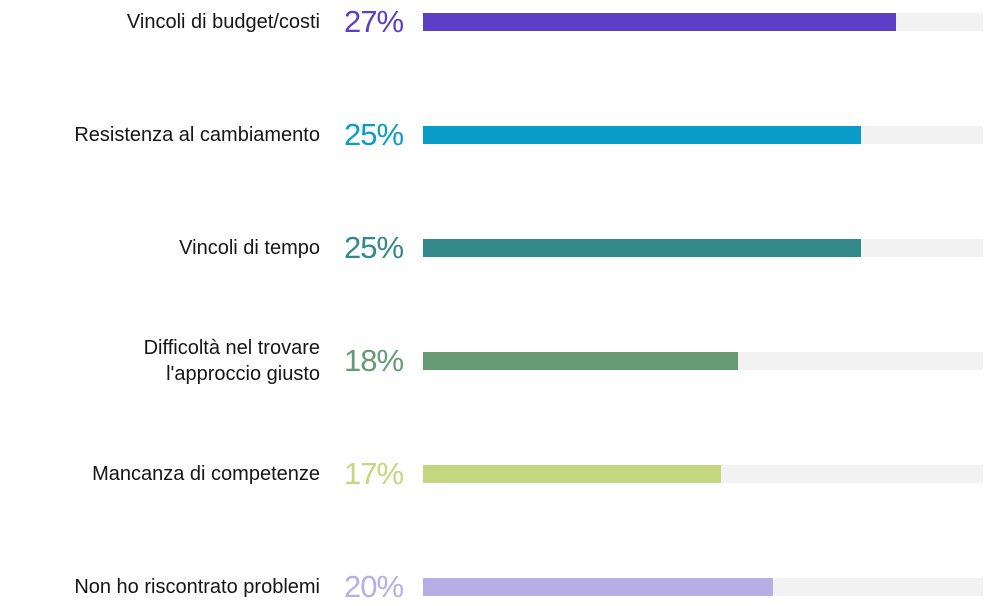 Image resolution: width=986 pixels, height=606 pixels. Describe the element at coordinates (197, 135) in the screenshot. I see `category-label: Resistenza al cambiamento` at that location.